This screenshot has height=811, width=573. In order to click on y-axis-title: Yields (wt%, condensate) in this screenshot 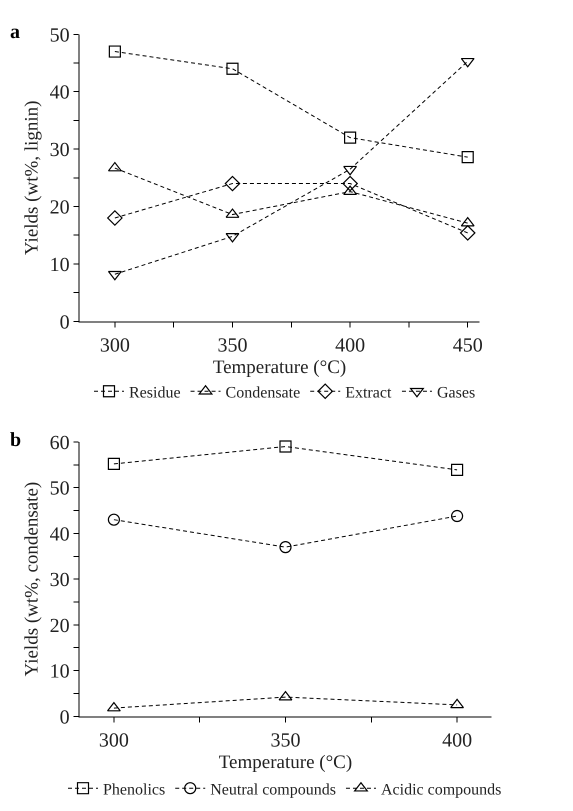, I will do `click(31, 579)`.